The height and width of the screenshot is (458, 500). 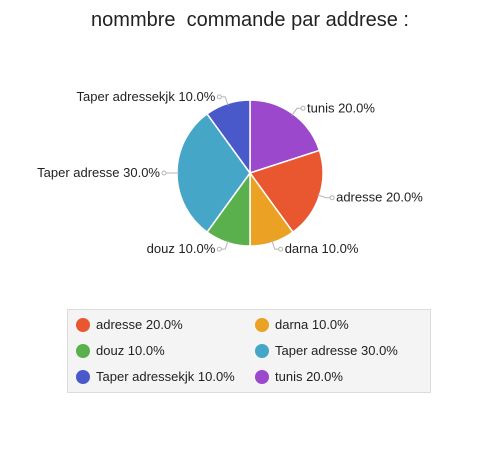 I want to click on slice-label-adresse: adresse 20.0%, so click(x=379, y=197).